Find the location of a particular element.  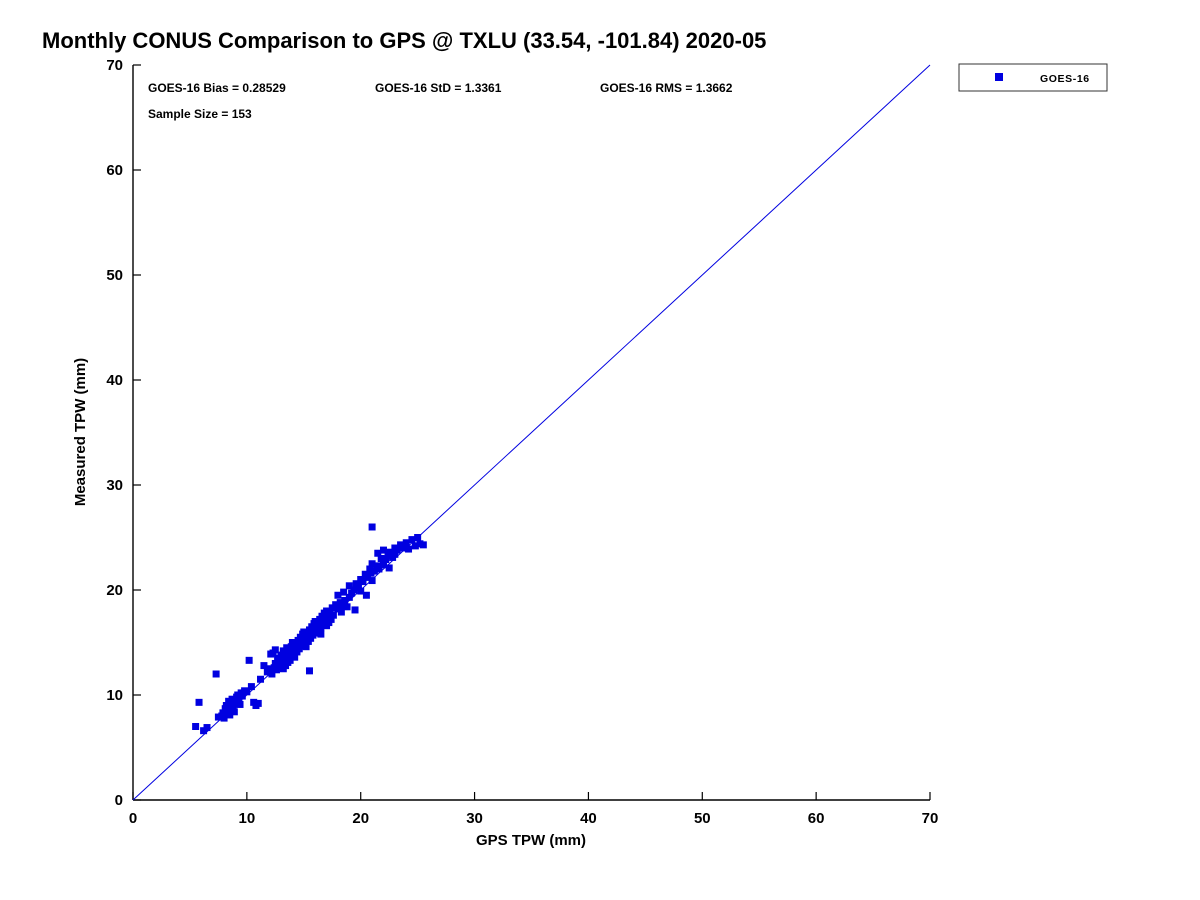

x-tick-label: 10 is located at coordinates (247, 818).